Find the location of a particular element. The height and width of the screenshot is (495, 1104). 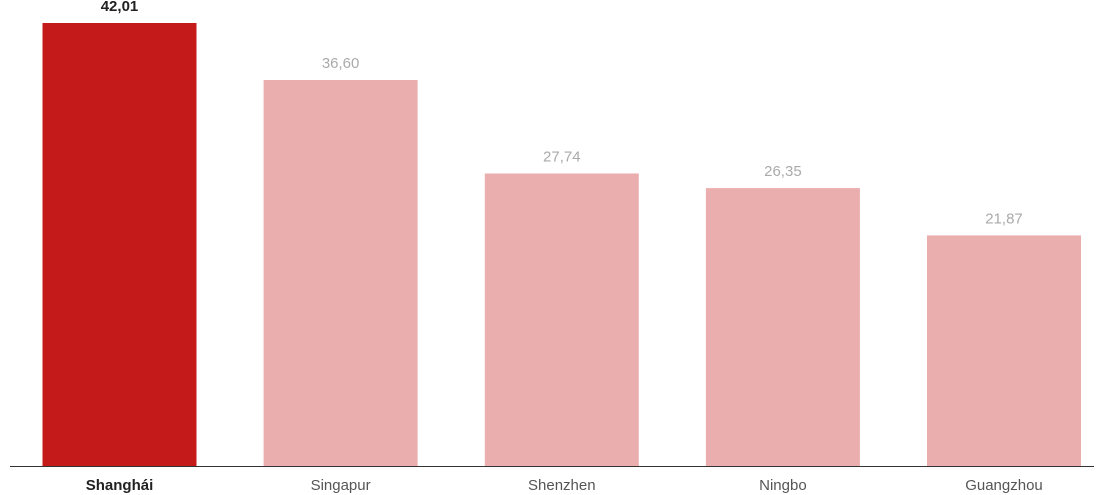

category-label-guangzhou: Guangzhou is located at coordinates (1004, 485).